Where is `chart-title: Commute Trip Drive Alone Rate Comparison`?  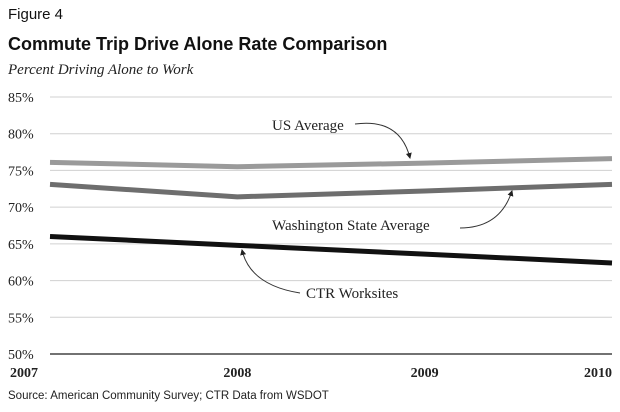
chart-title: Commute Trip Drive Alone Rate Comparison is located at coordinates (198, 44).